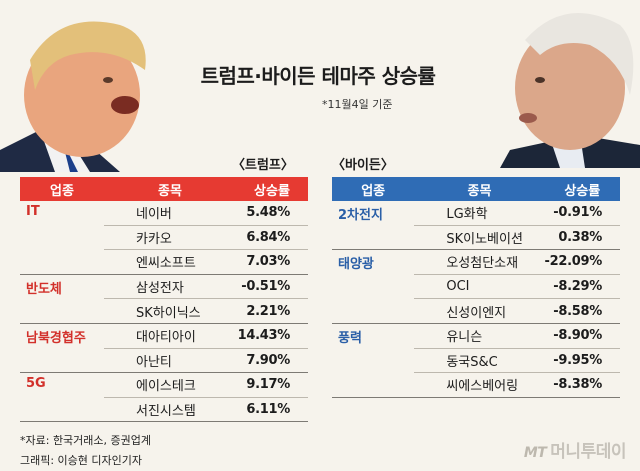  What do you see at coordinates (272, 336) in the screenshot?
I see `stock-rate: 14.43%` at bounding box center [272, 336].